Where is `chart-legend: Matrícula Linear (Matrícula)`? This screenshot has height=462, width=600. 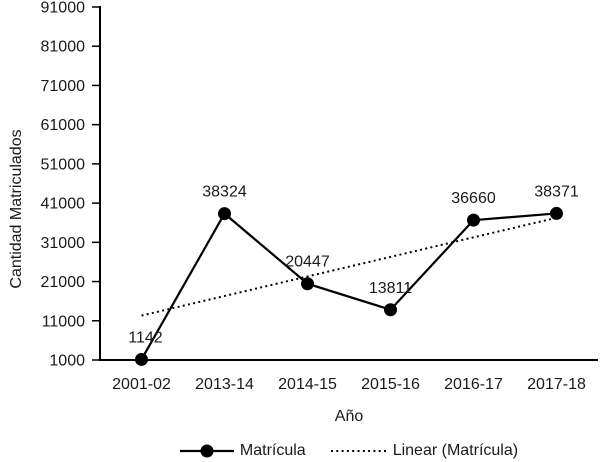
chart-legend: Matrícula Linear (Matrícula) is located at coordinates (349, 450).